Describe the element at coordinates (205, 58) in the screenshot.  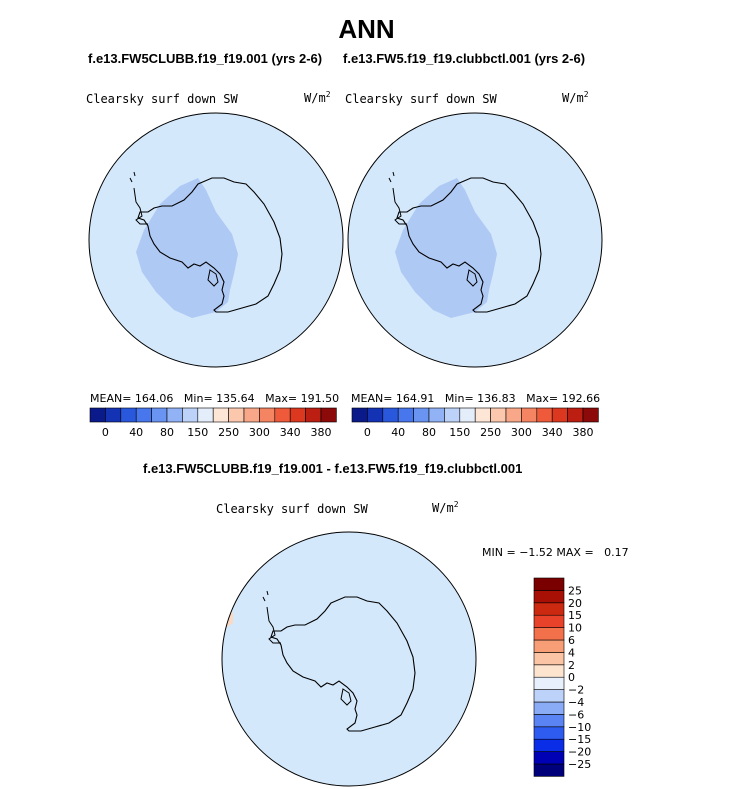
I see `left-panel-subtitle: f.e13.FW5CLUBB.f19_f19.001 (yrs 2-6)` at that location.